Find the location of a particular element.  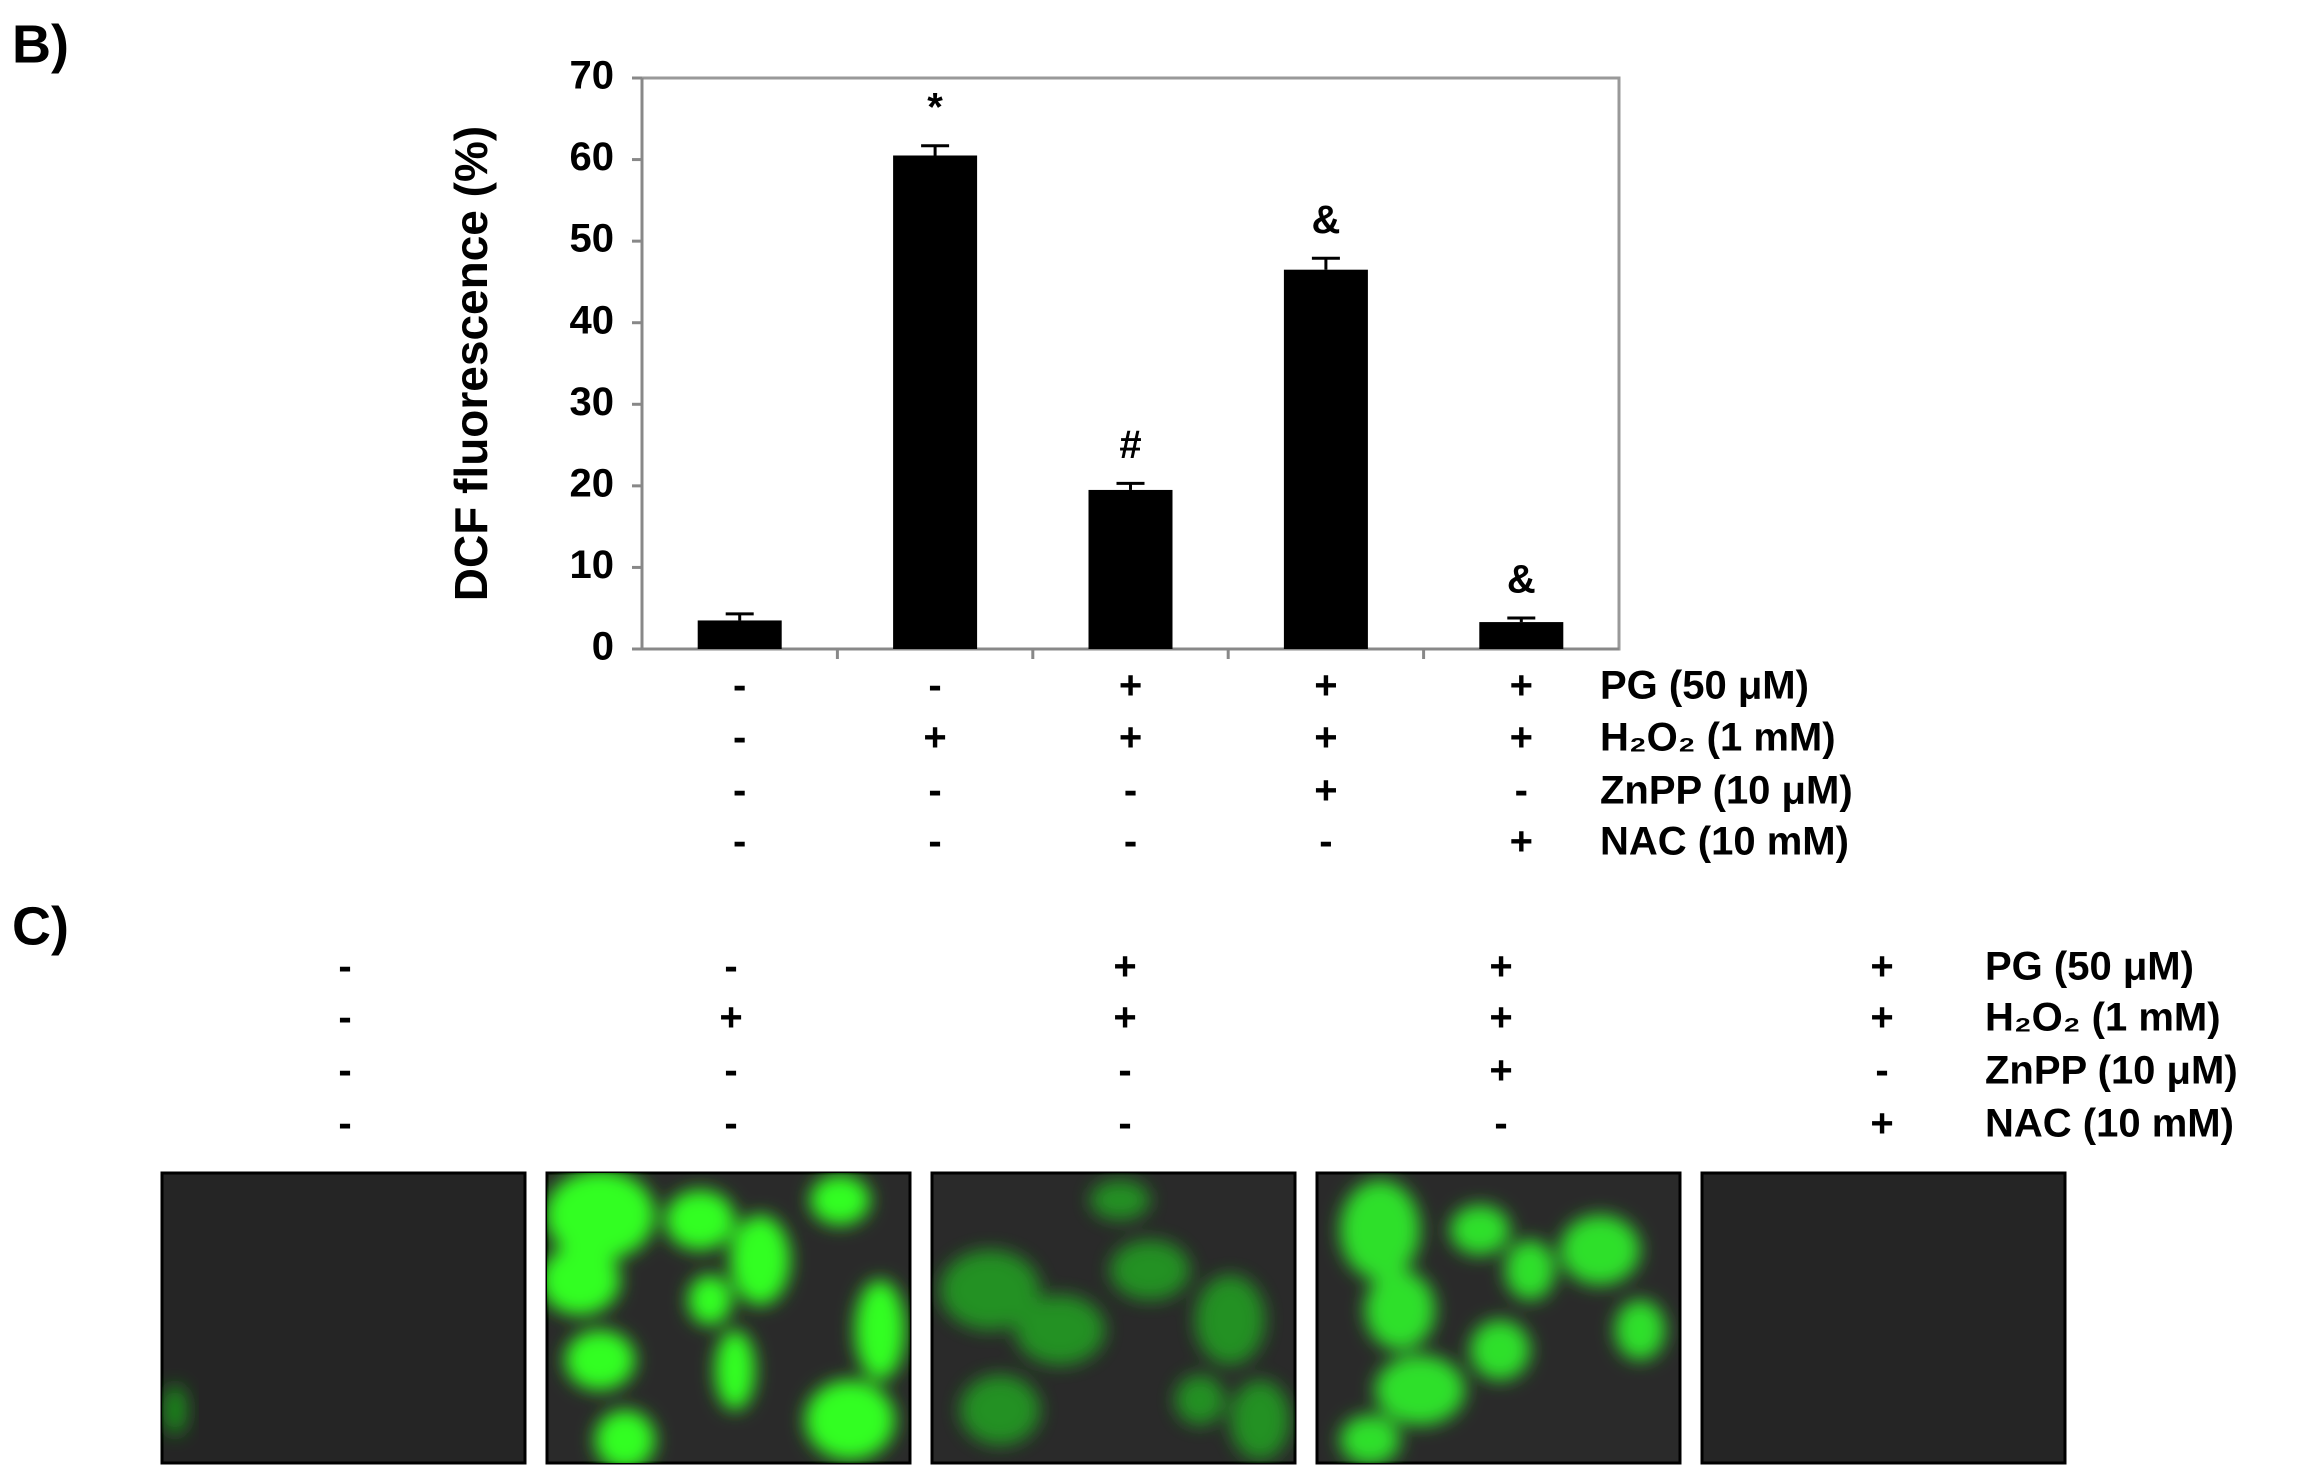

significance-mark: * is located at coordinates (935, 107).